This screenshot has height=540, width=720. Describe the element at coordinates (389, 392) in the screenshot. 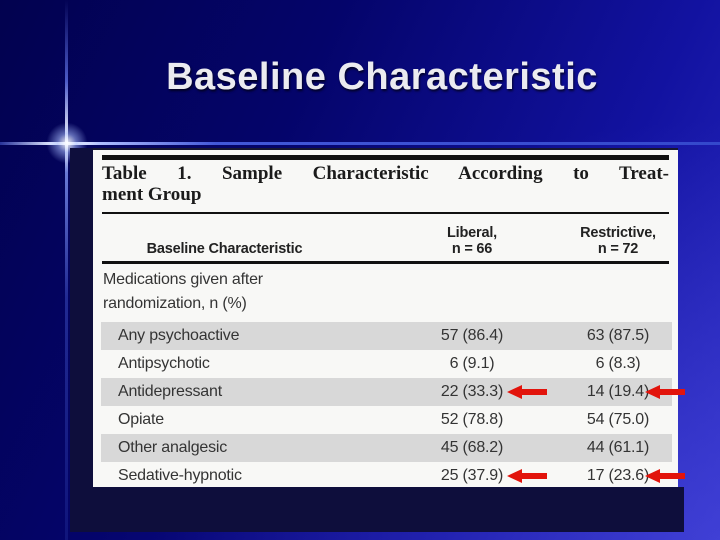

I see `table-row: Antidepressant 22 (33.3) 14 (19.4)` at that location.